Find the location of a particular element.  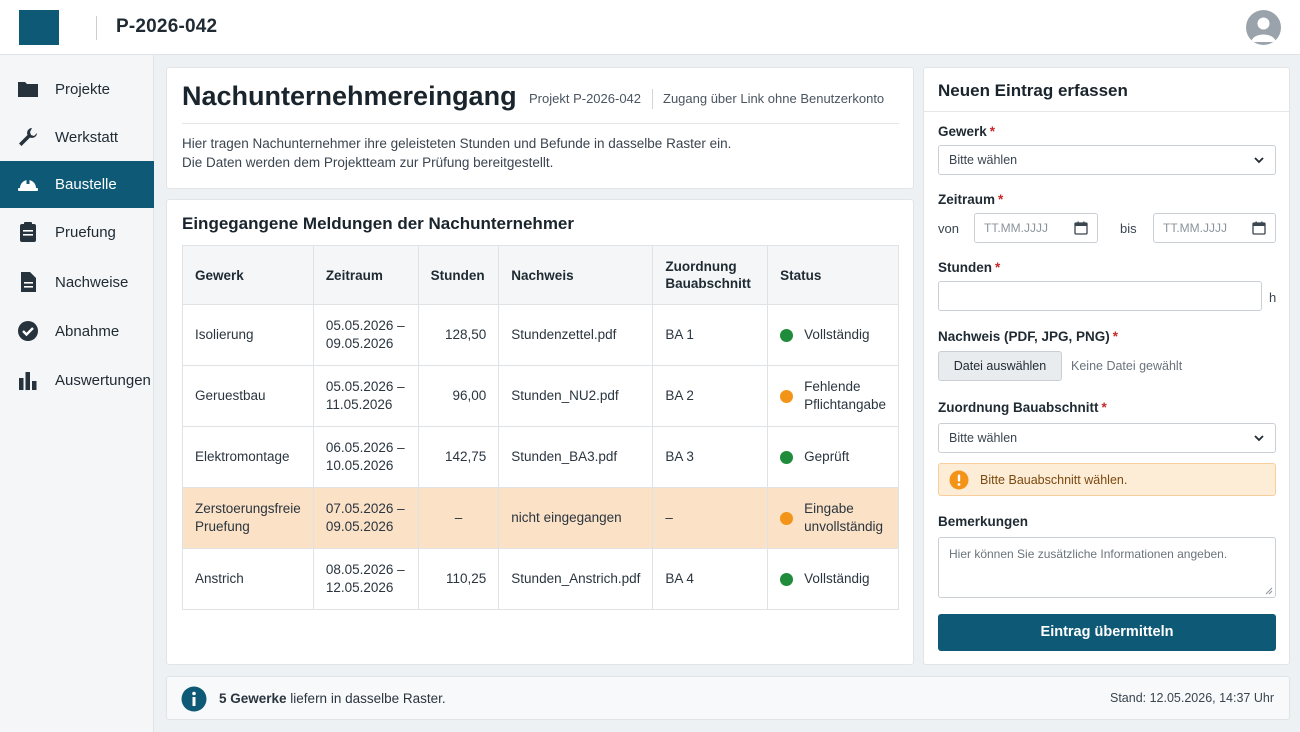

bauabschnitt-select: Bitte wählen is located at coordinates (1107, 438).